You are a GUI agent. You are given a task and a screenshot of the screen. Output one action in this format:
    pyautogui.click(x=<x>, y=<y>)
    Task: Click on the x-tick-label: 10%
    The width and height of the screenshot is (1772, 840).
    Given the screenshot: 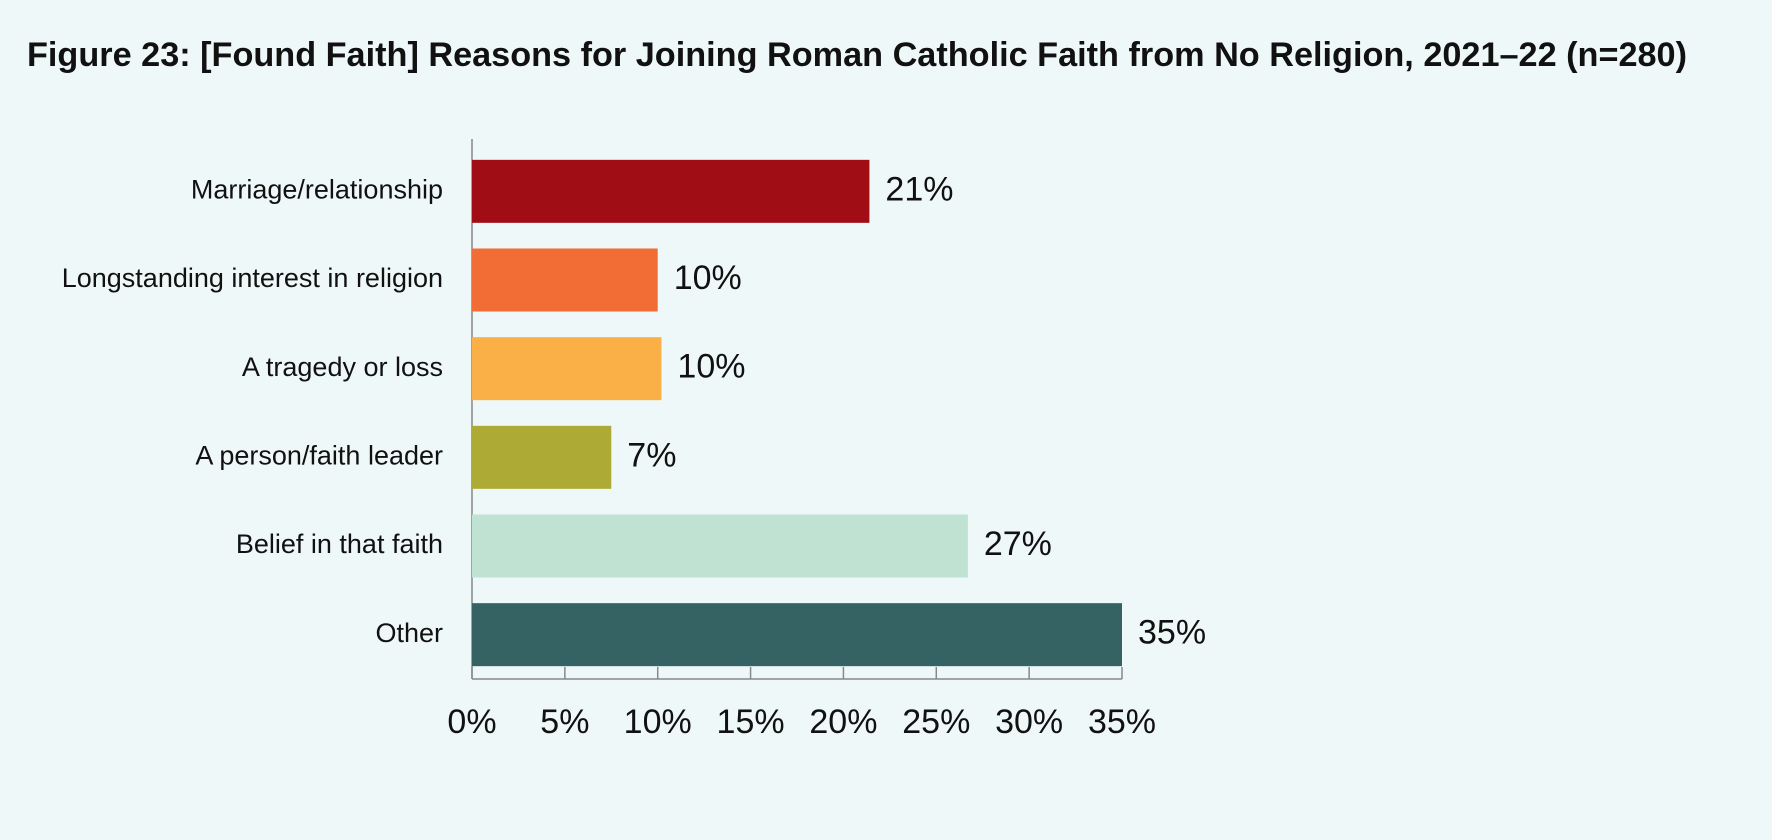 What is the action you would take?
    pyautogui.click(x=658, y=722)
    